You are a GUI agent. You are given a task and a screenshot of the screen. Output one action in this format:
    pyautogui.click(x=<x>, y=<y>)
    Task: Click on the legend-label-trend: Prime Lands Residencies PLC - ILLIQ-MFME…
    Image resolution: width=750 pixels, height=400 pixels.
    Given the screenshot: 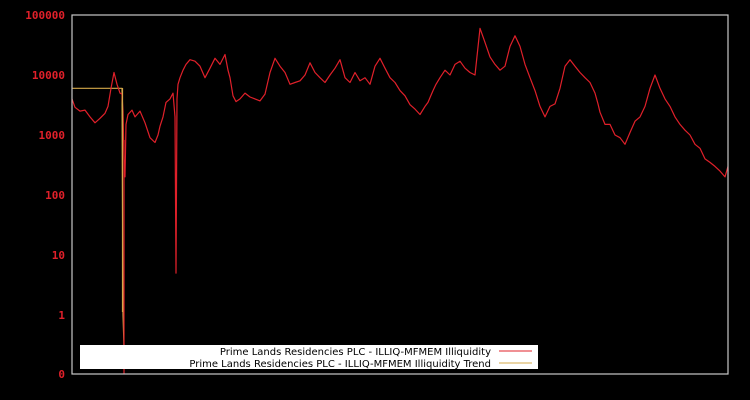 What is the action you would take?
    pyautogui.click(x=340, y=364)
    